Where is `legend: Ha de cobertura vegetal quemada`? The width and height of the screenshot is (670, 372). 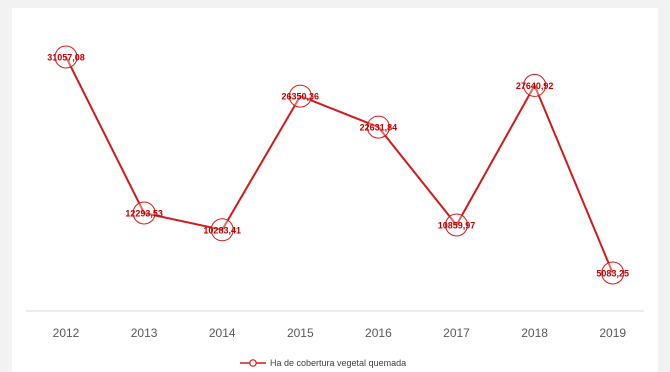 legend: Ha de cobertura vegetal quemada is located at coordinates (323, 363).